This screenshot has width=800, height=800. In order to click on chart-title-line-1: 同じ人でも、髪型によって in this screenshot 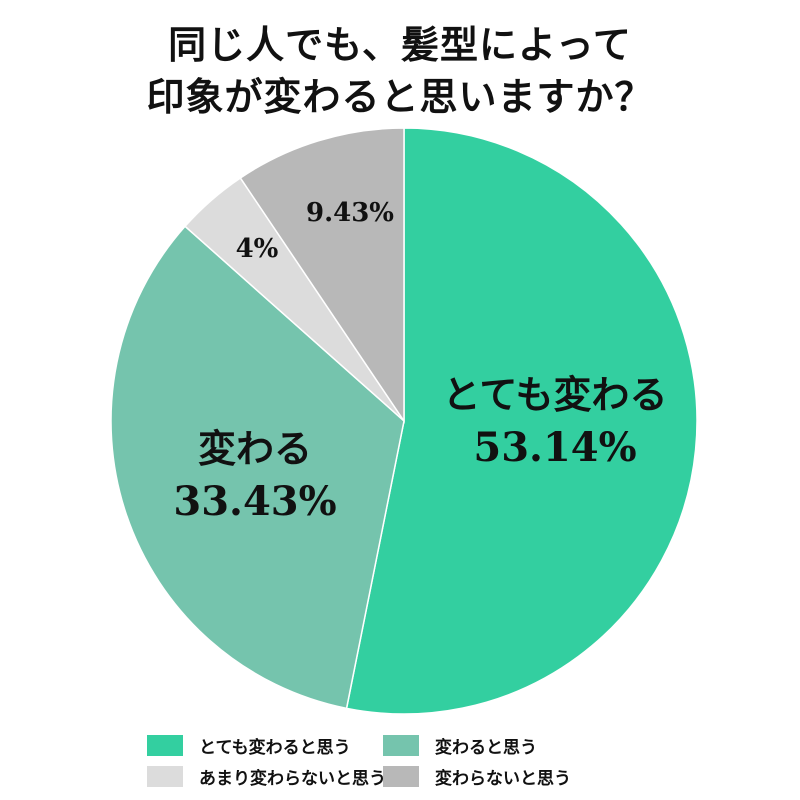, I will do `click(400, 44)`.